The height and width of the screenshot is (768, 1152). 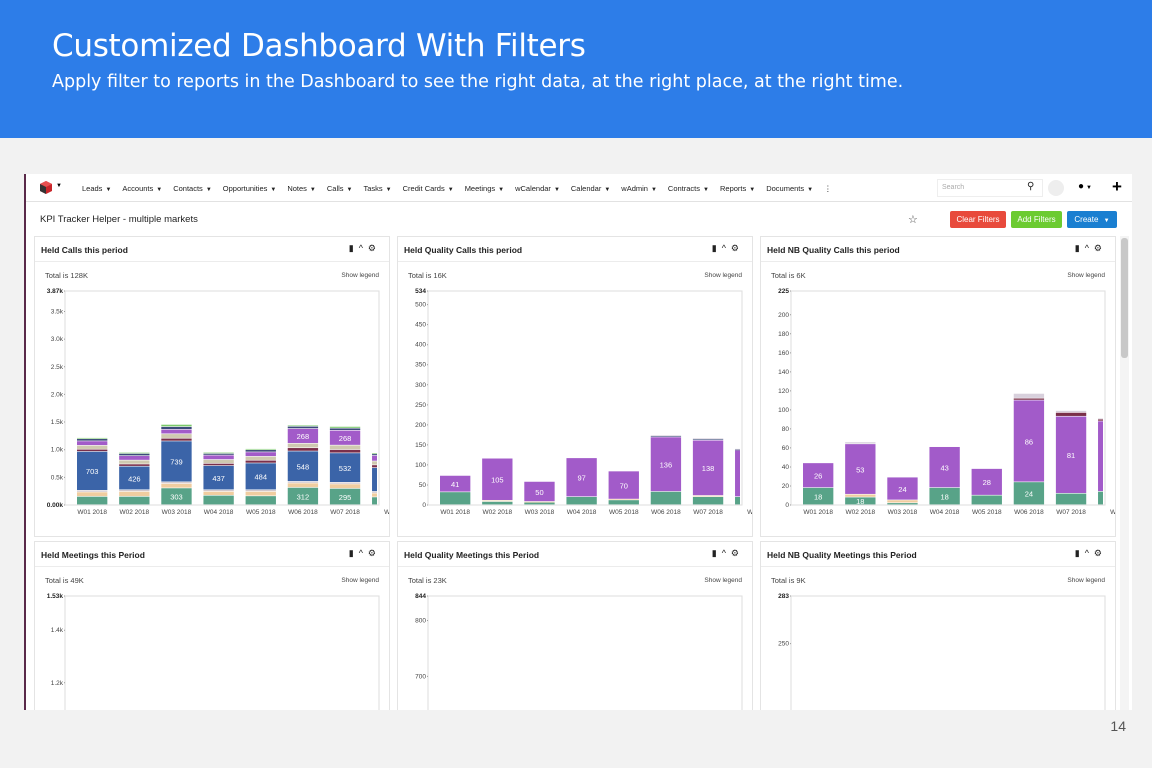 I want to click on nav-item-reports: Reports ▼, so click(x=737, y=188).